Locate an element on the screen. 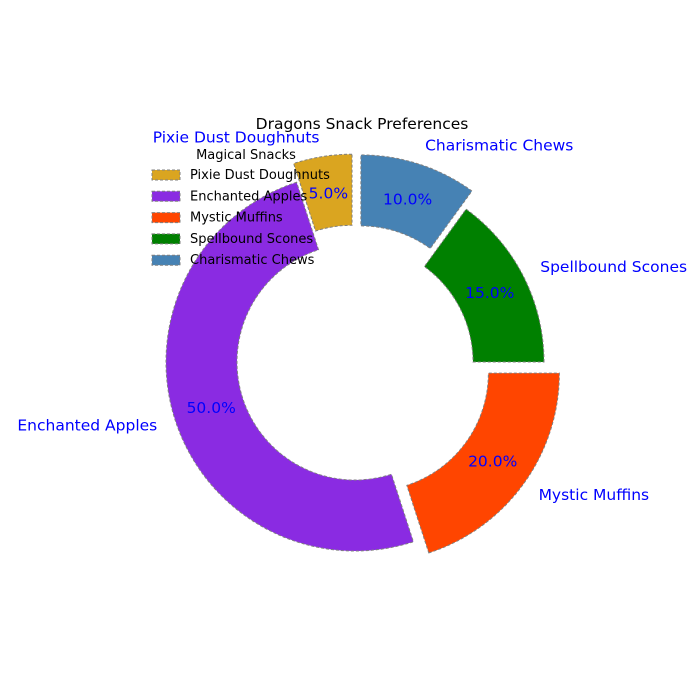 Image resolution: width=700 pixels, height=700 pixels. pct-label-charismatic-chews: 10.0% is located at coordinates (407, 200).